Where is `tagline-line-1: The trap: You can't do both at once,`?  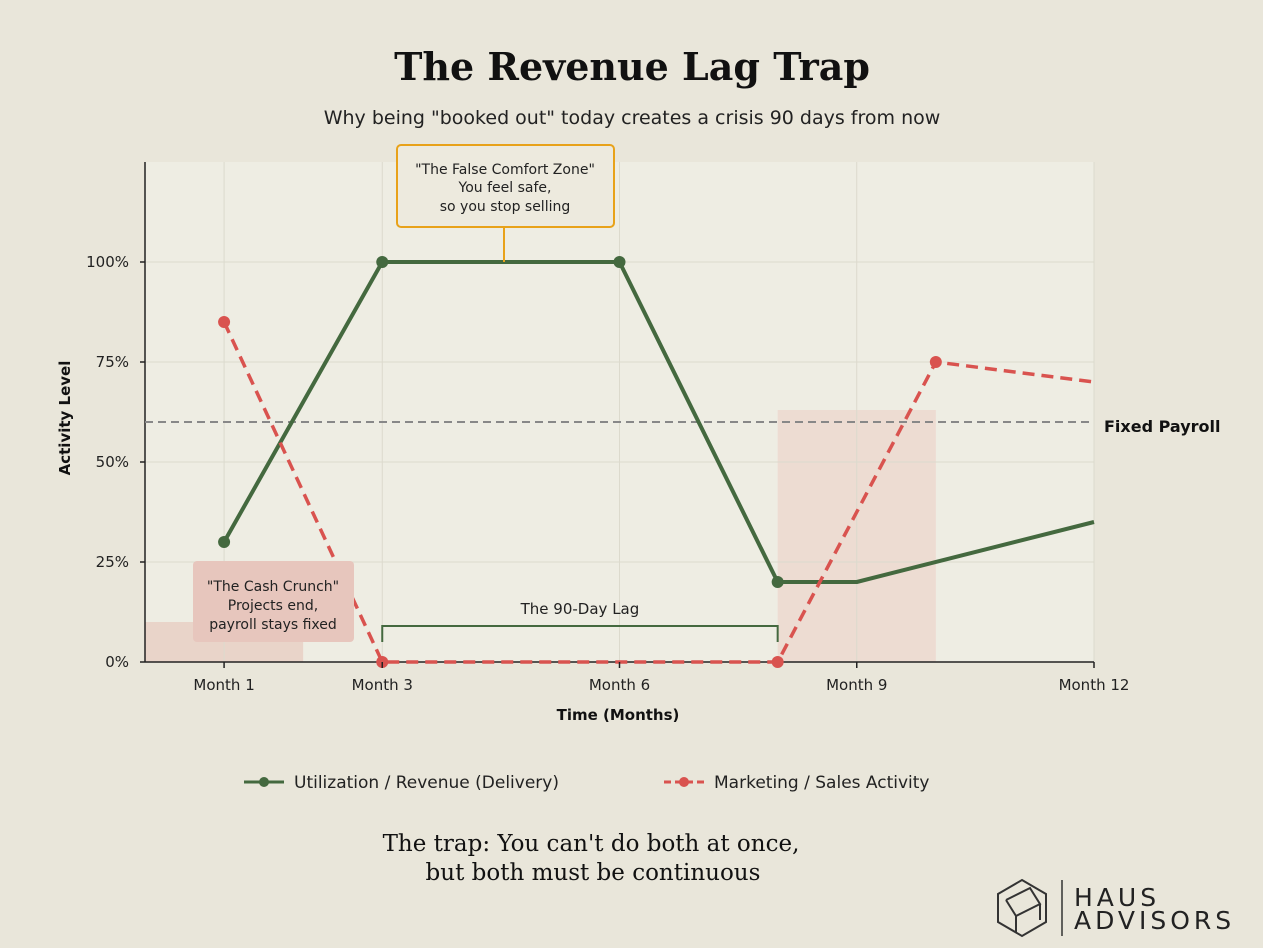 tagline-line-1: The trap: You can't do both at once, is located at coordinates (591, 844).